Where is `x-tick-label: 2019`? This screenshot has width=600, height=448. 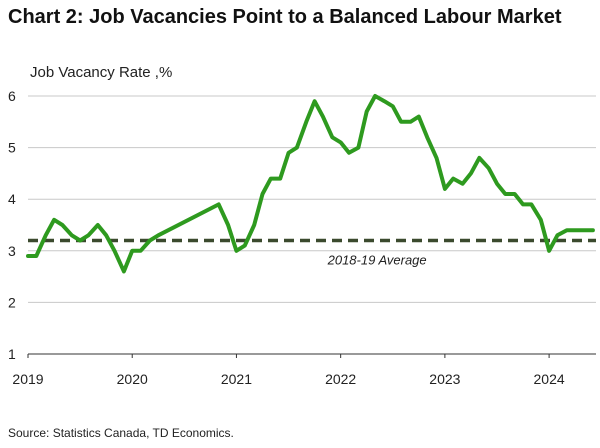 x-tick-label: 2019 is located at coordinates (27, 379).